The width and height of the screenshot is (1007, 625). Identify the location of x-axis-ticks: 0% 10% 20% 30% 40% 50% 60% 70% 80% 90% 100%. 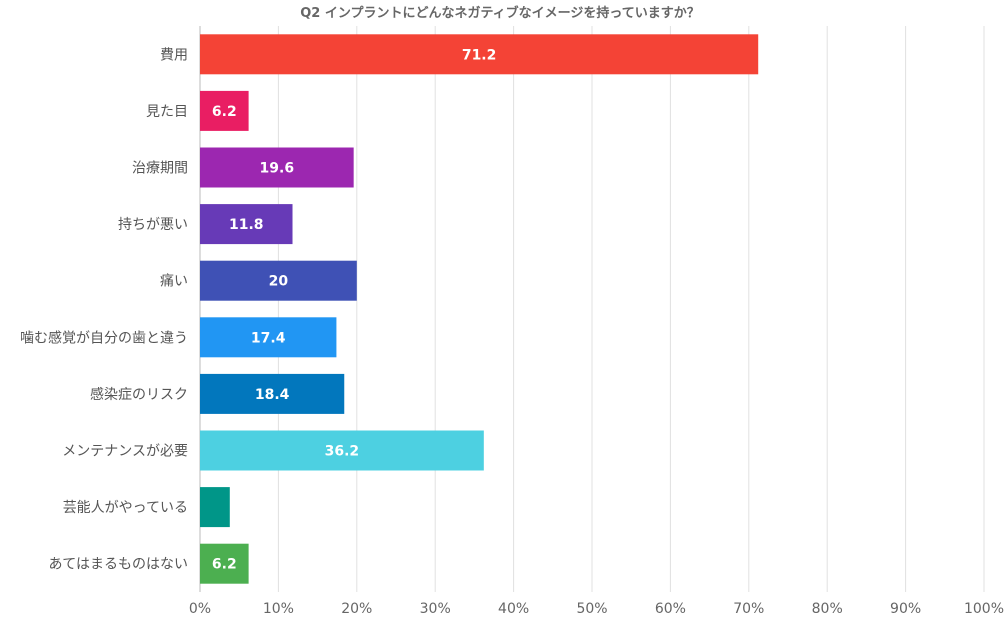
(596, 609).